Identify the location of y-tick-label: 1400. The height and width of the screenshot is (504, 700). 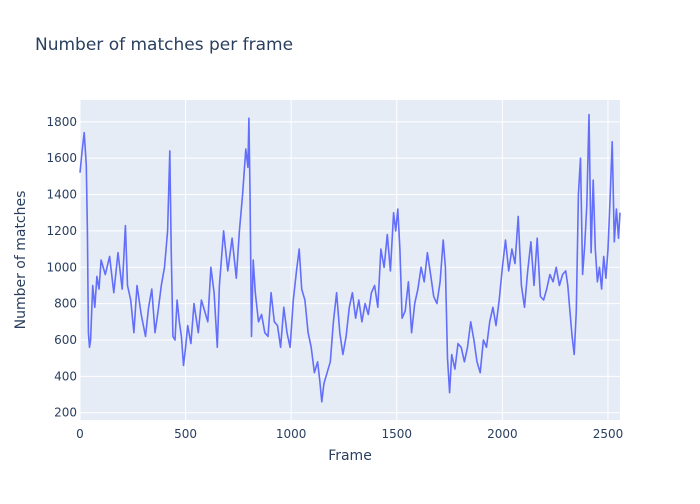
(61, 195).